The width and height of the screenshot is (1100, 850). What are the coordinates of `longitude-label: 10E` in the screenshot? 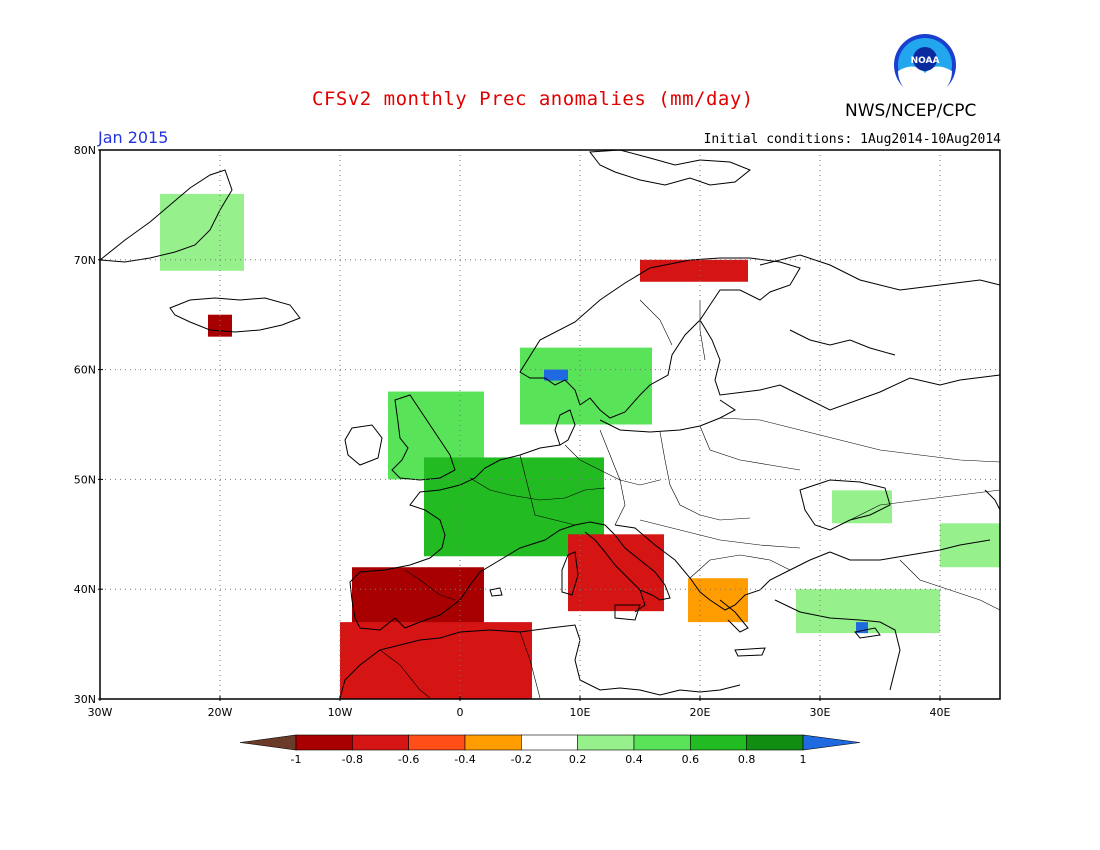 It's located at (580, 712).